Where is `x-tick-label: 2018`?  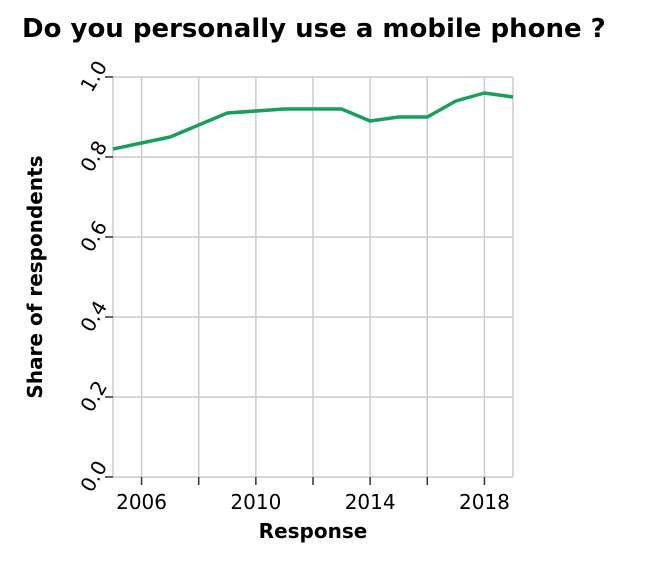 x-tick-label: 2018 is located at coordinates (484, 502).